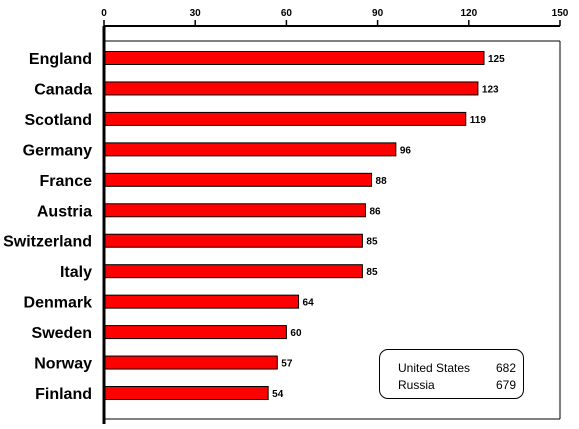 The width and height of the screenshot is (579, 429). Describe the element at coordinates (287, 364) in the screenshot. I see `bar-value-label: 57` at that location.